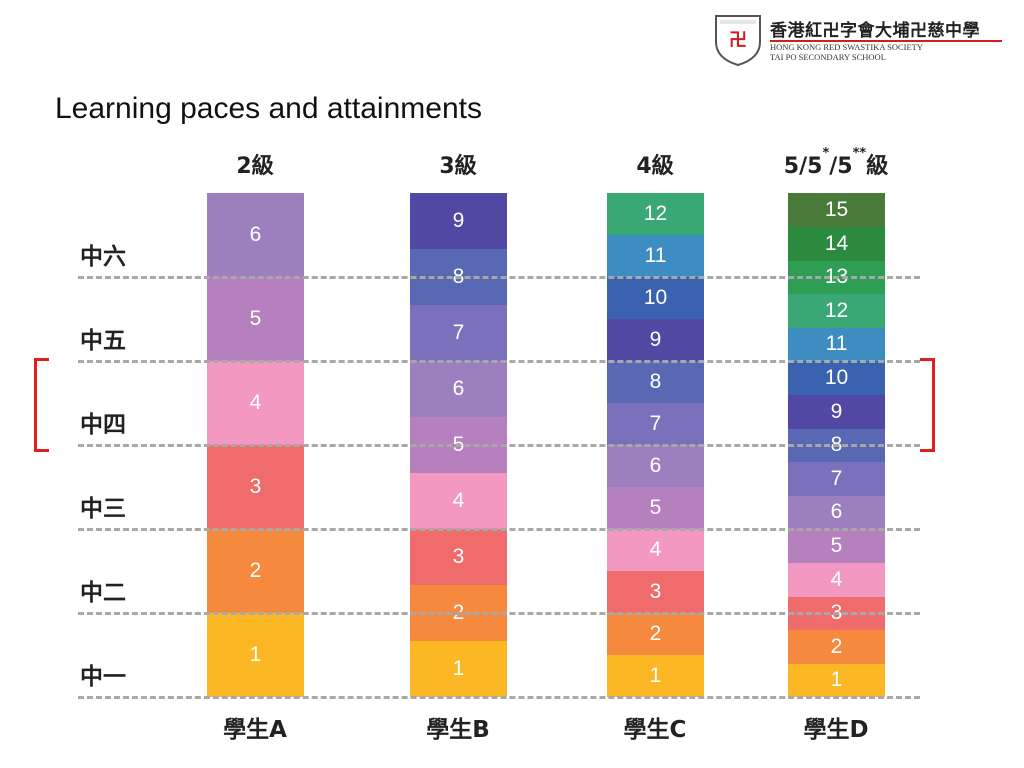 The height and width of the screenshot is (768, 1024). Describe the element at coordinates (826, 153) in the screenshot. I see `column-head-d-star: *` at that location.